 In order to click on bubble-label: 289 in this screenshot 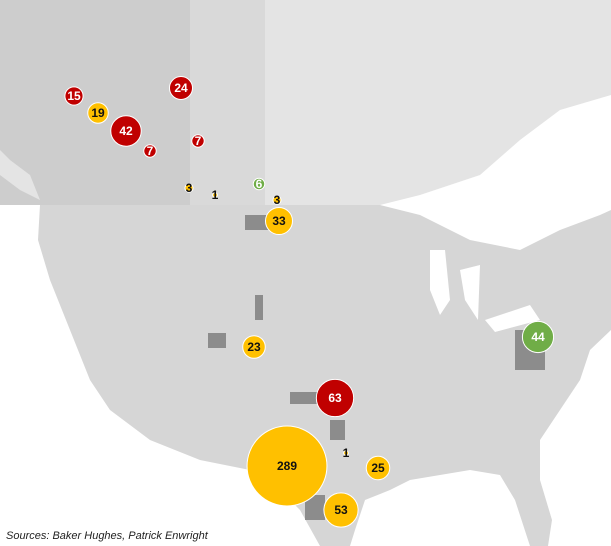, I will do `click(287, 466)`.